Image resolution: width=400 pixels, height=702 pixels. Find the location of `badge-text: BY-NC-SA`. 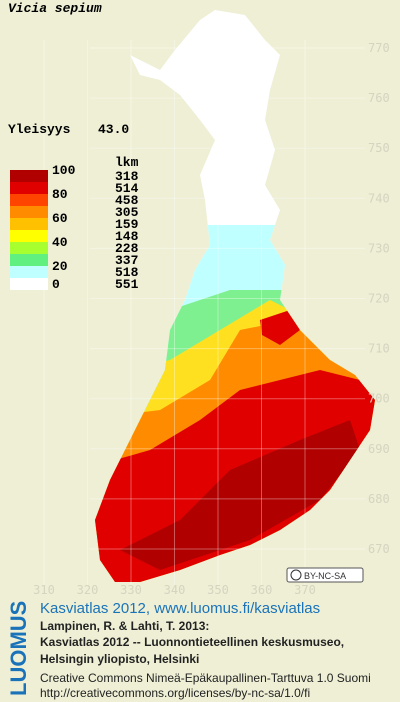

badge-text: BY-NC-SA is located at coordinates (325, 576).